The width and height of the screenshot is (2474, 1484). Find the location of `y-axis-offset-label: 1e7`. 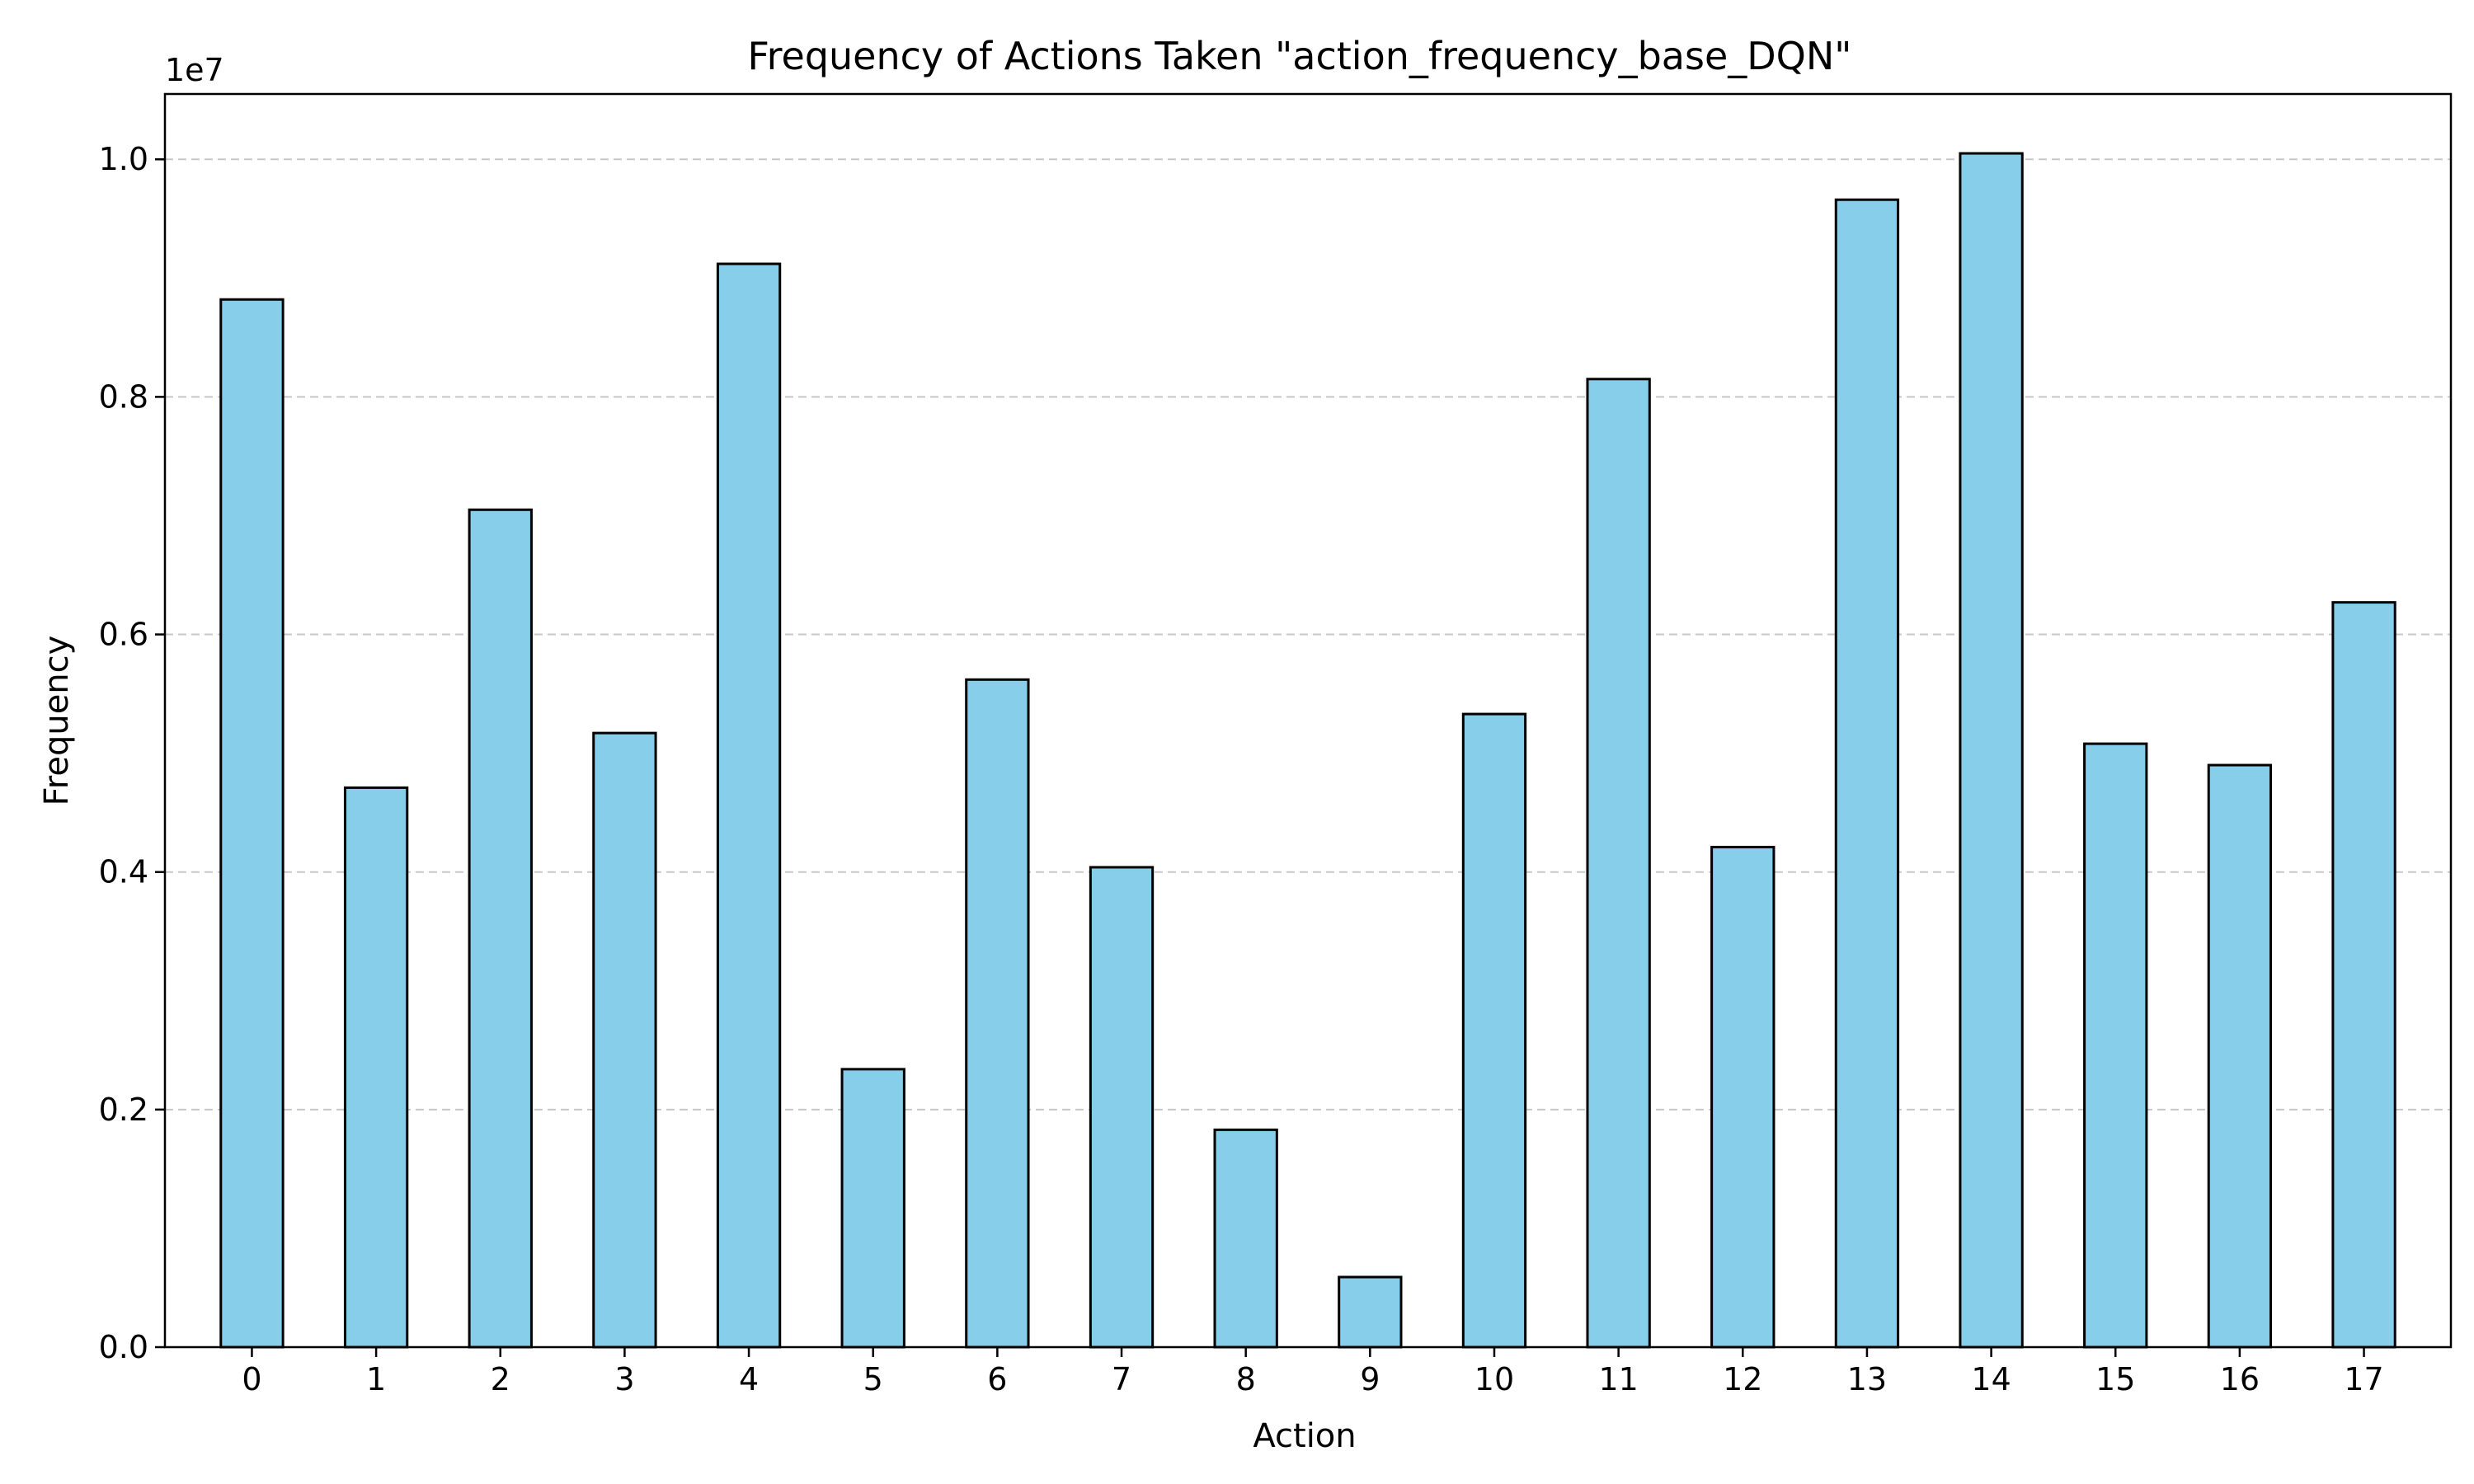

y-axis-offset-label: 1e7 is located at coordinates (194, 70).